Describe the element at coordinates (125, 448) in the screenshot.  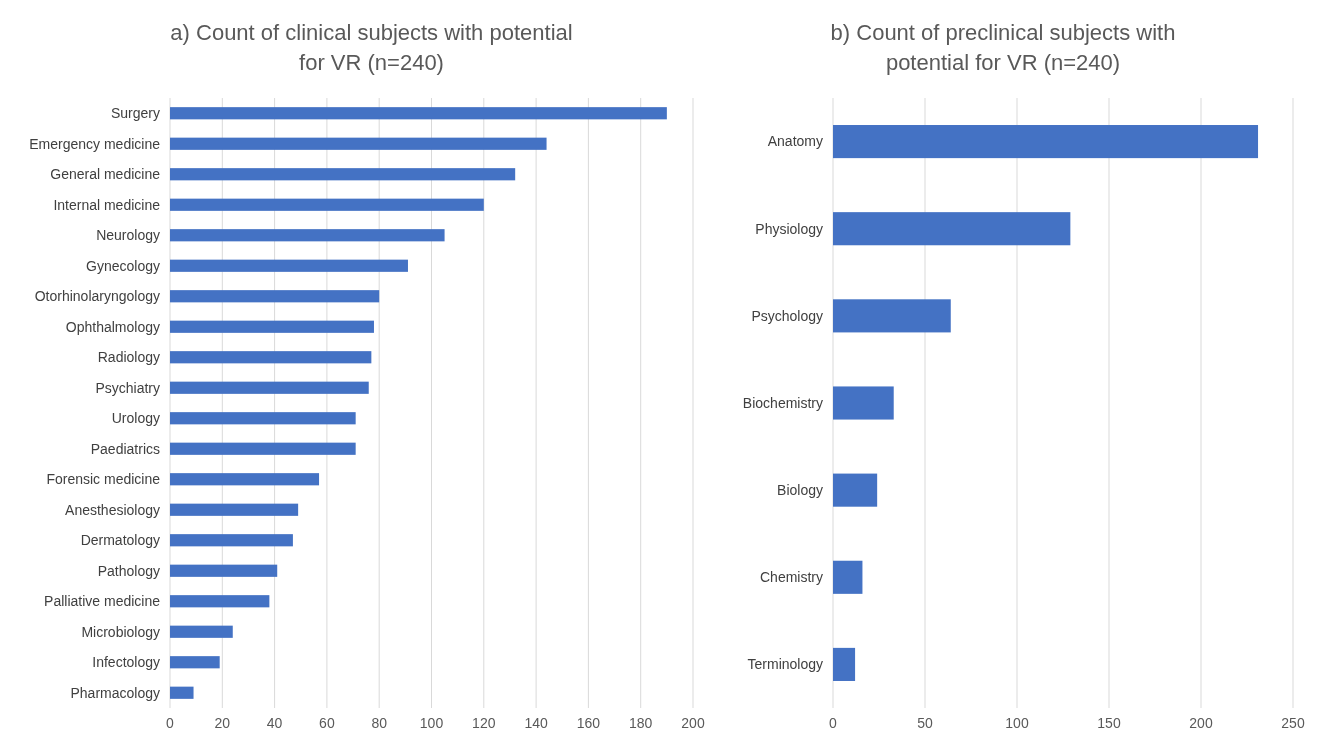
I see `y-tick-label: Paediatrics` at that location.